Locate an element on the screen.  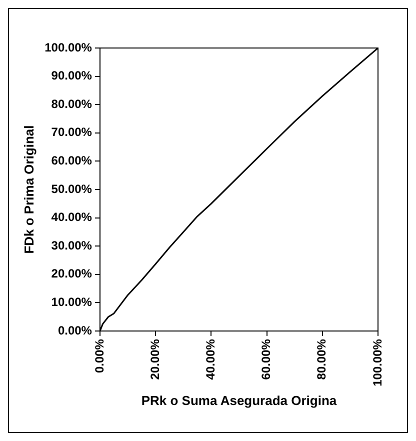
y-tick-label: 40.00% is located at coordinates (71, 217).